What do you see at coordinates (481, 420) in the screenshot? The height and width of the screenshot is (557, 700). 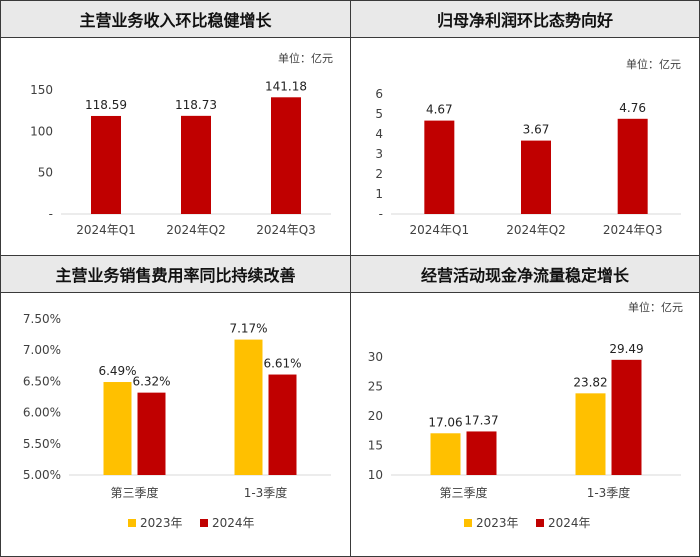 I see `data-label: 17.37` at bounding box center [481, 420].